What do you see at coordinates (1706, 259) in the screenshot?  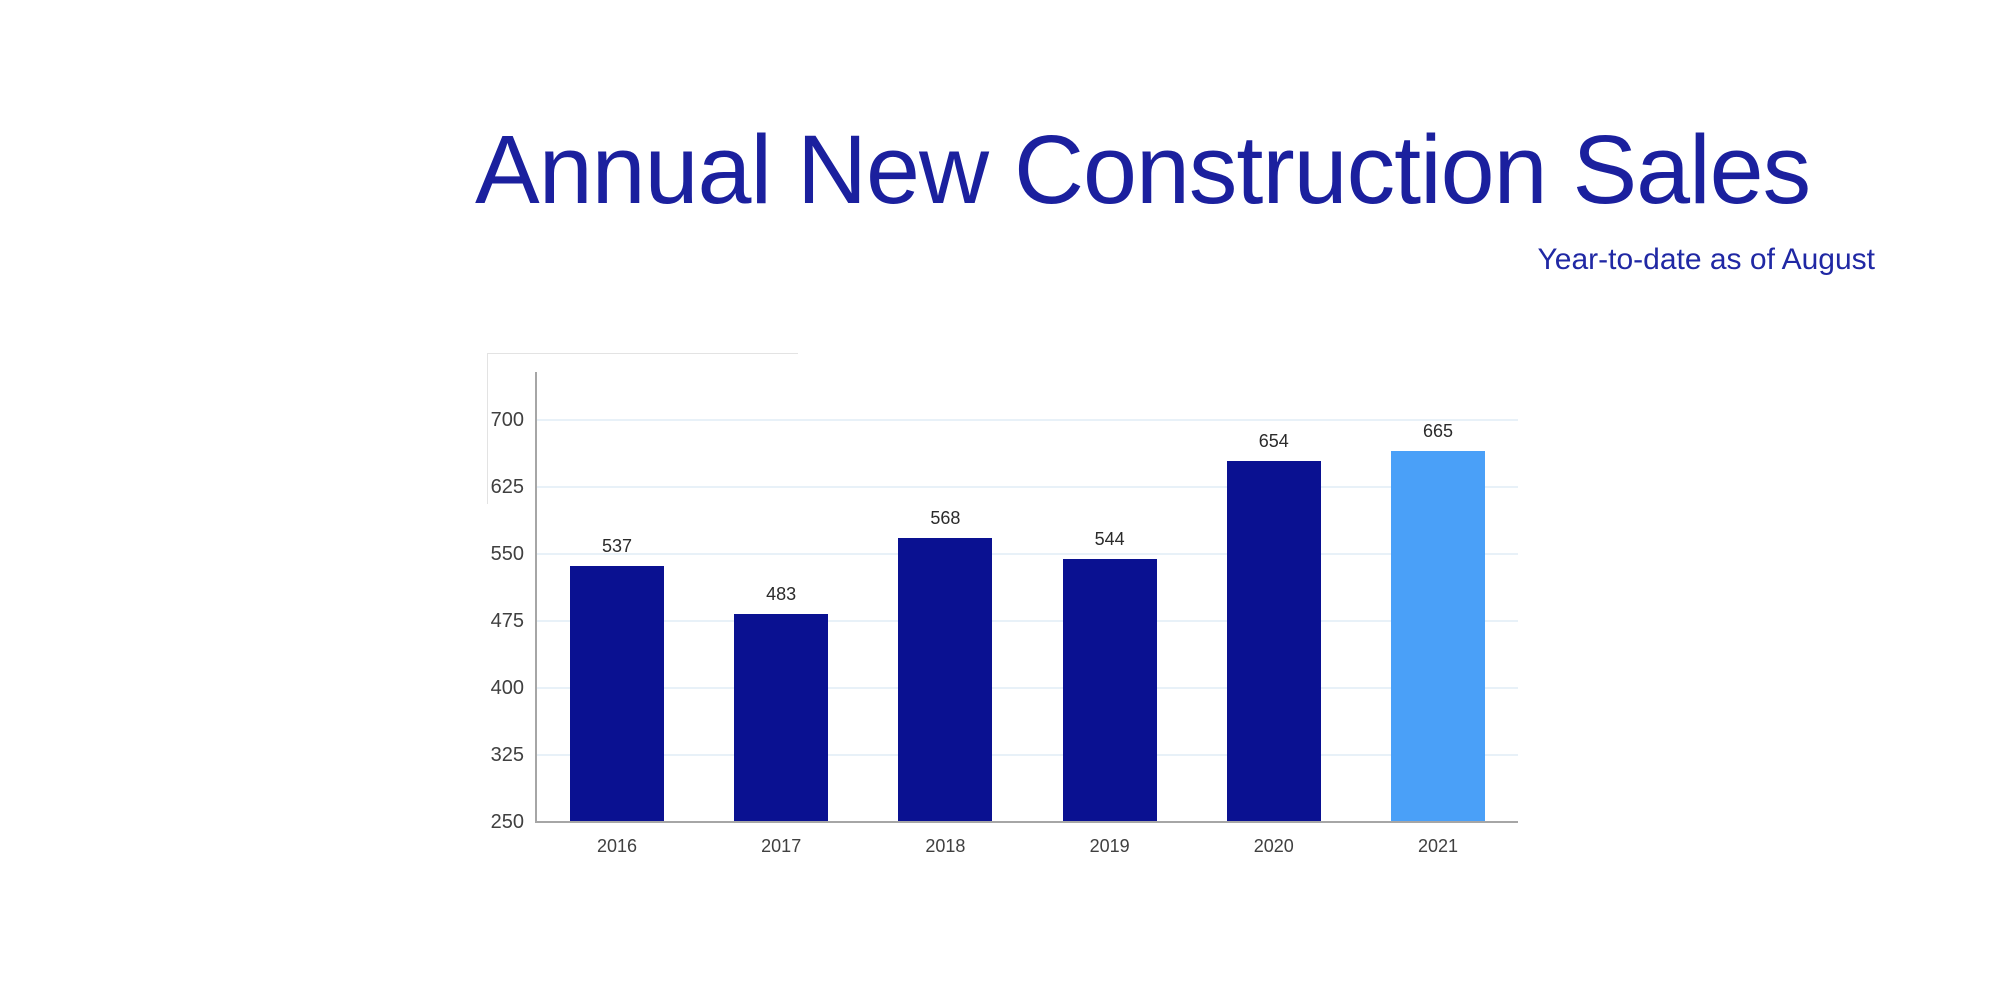 I see `chart-subtitle: Year-to-date as of August` at bounding box center [1706, 259].